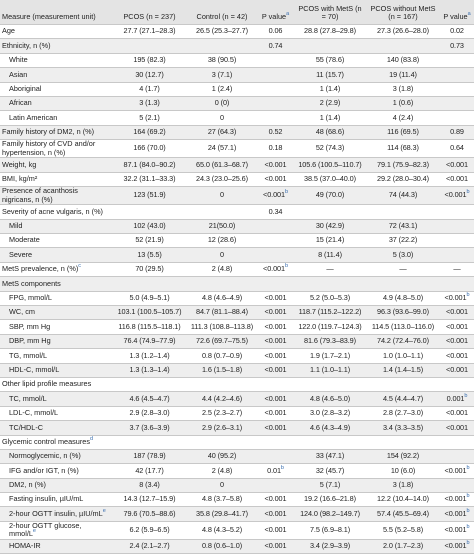 This screenshot has width=474, height=554. Describe the element at coordinates (403, 471) in the screenshot. I see `table-cell: 10 (6.0)` at that location.